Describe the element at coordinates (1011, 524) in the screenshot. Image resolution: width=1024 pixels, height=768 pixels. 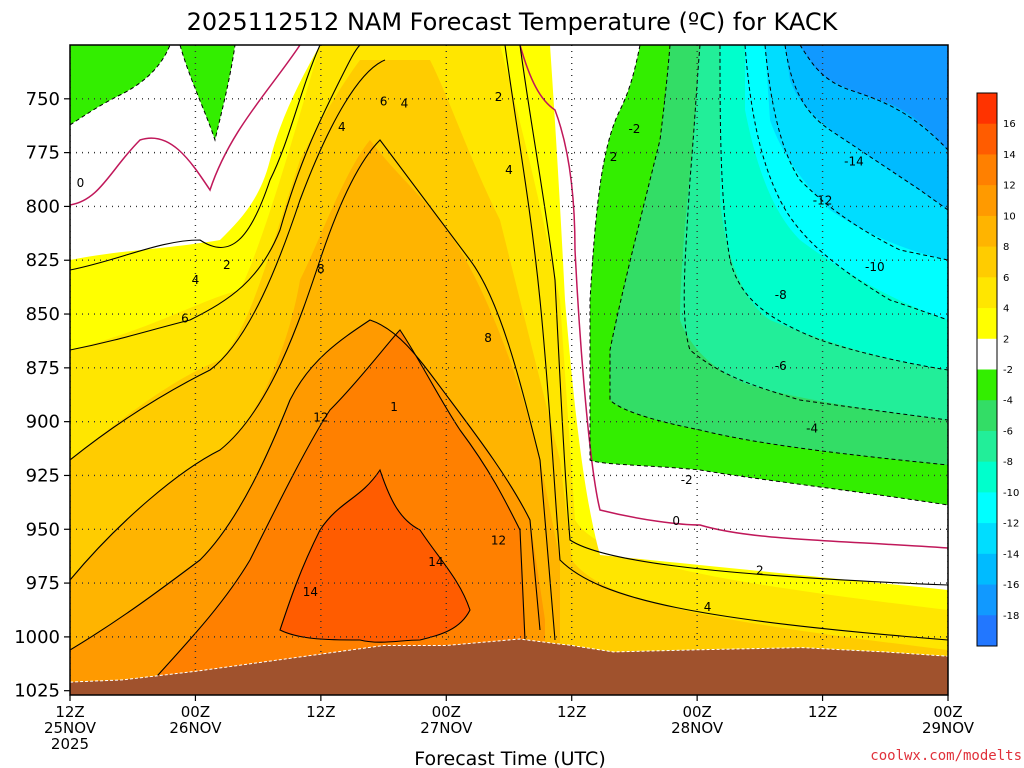
I see `colorbar-label: -12` at that location.